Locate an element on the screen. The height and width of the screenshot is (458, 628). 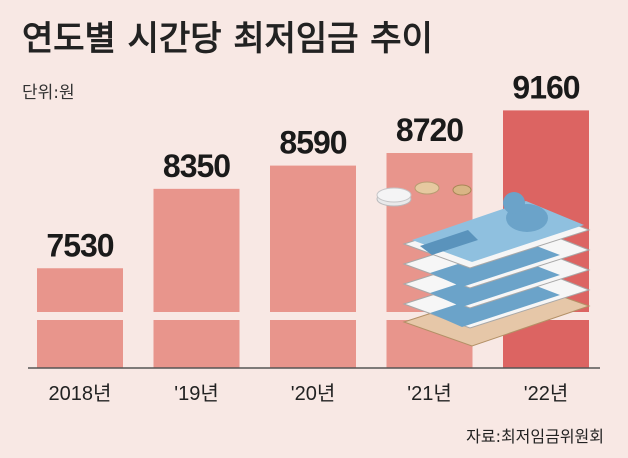
money-illustration is located at coordinates (483, 264).